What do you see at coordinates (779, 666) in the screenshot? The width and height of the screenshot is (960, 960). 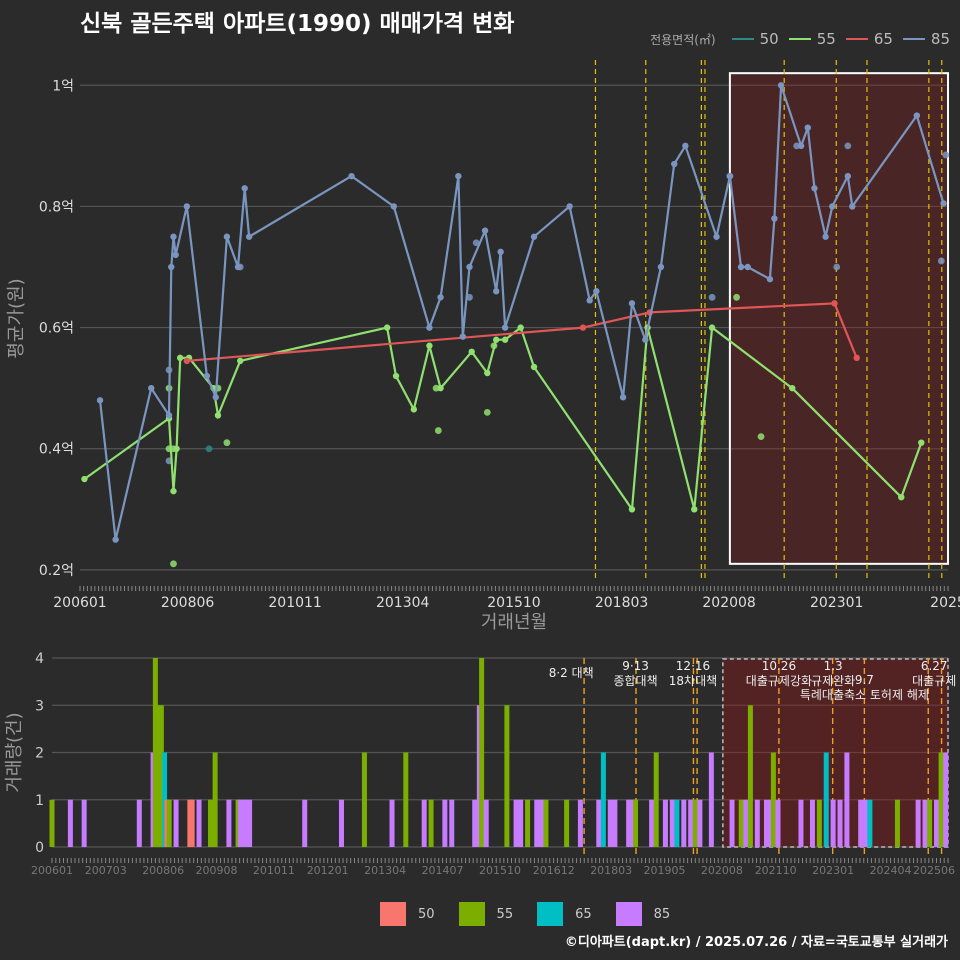 I see `policy-annotation-3: 10.26` at bounding box center [779, 666].